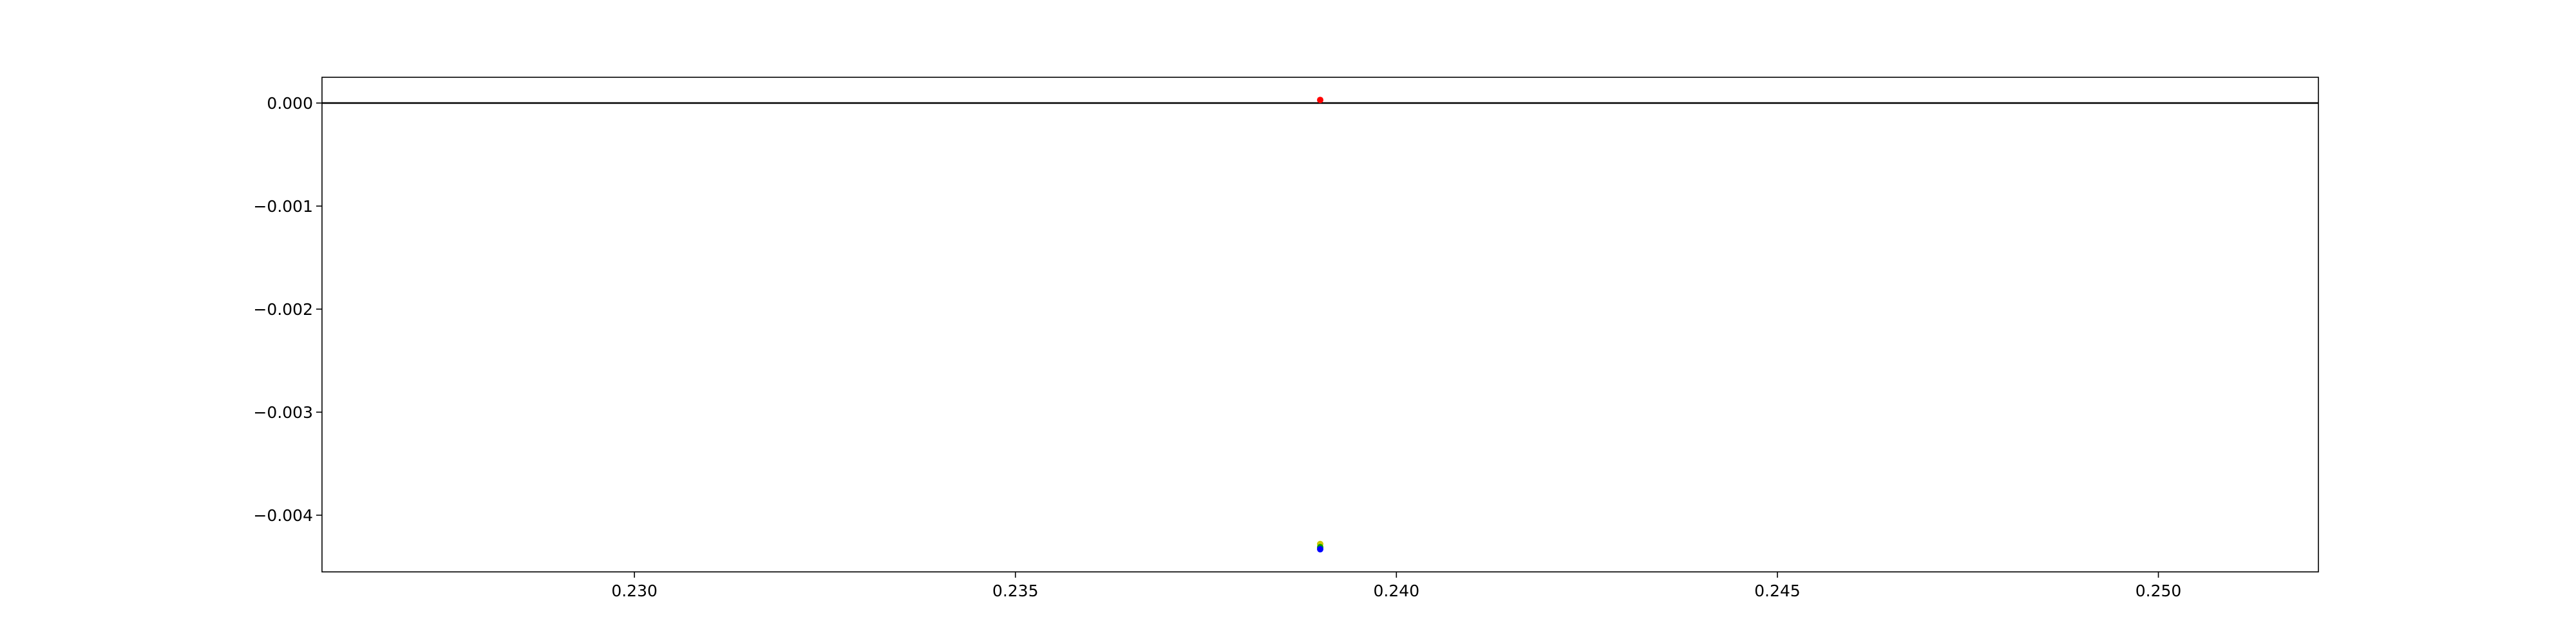 The image size is (2576, 644). I want to click on x-tick-label: 0.250, so click(2159, 591).